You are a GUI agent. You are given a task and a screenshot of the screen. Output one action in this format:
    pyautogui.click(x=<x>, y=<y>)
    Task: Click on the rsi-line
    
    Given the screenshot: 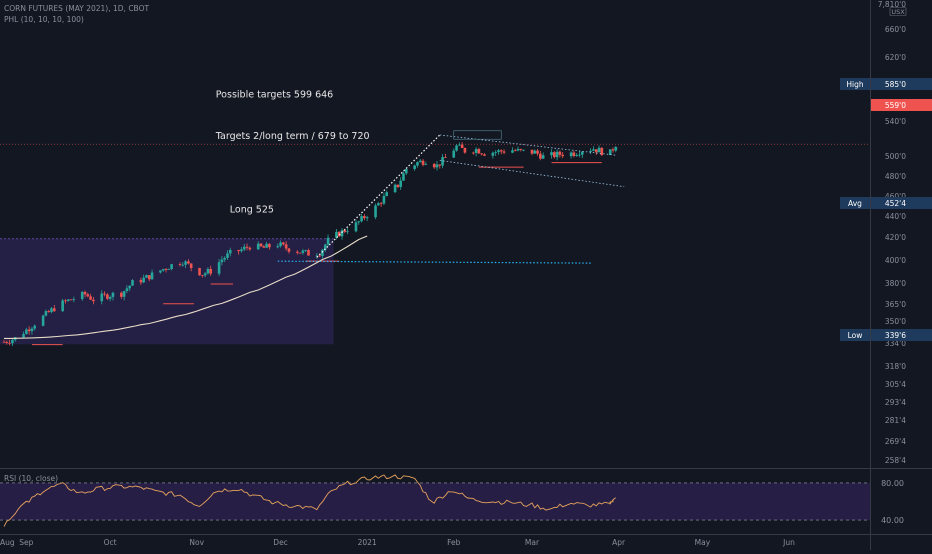 What is the action you would take?
    pyautogui.click(x=310, y=500)
    